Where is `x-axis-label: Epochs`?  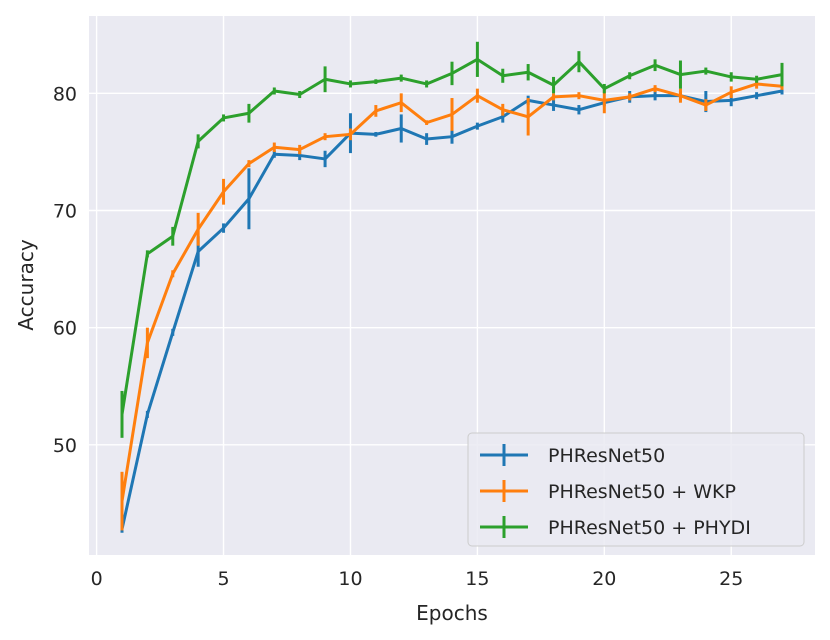
x-axis-label: Epochs is located at coordinates (452, 613).